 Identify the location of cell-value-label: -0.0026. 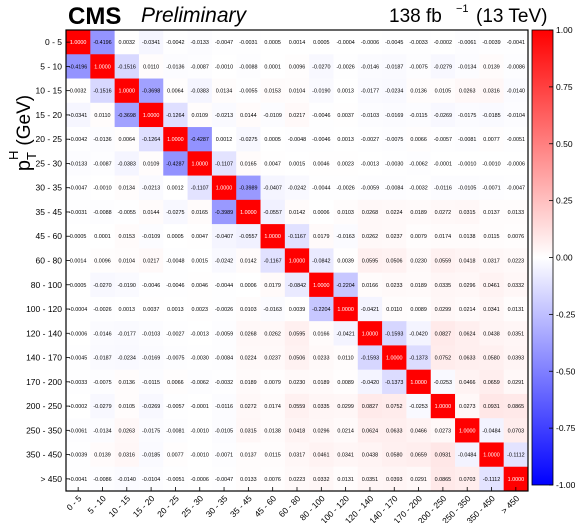
(102, 310).